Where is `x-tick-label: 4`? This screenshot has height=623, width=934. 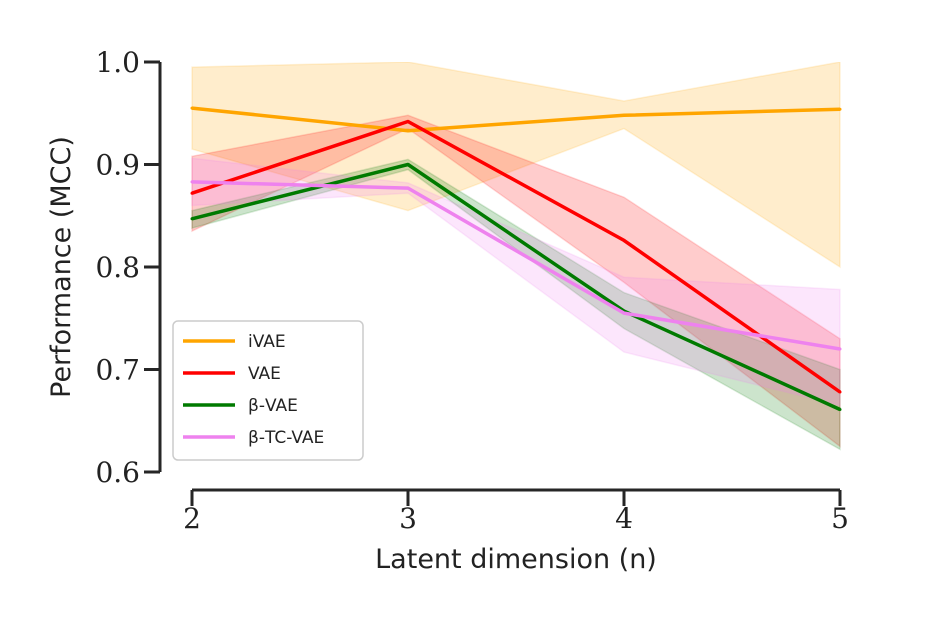
x-tick-label: 4 is located at coordinates (624, 518).